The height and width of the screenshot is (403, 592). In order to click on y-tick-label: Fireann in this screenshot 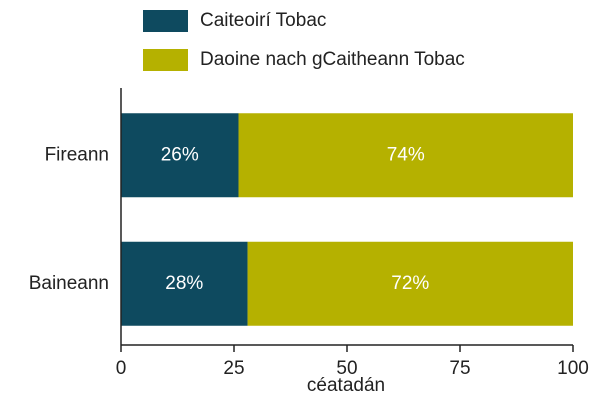, I will do `click(77, 154)`.